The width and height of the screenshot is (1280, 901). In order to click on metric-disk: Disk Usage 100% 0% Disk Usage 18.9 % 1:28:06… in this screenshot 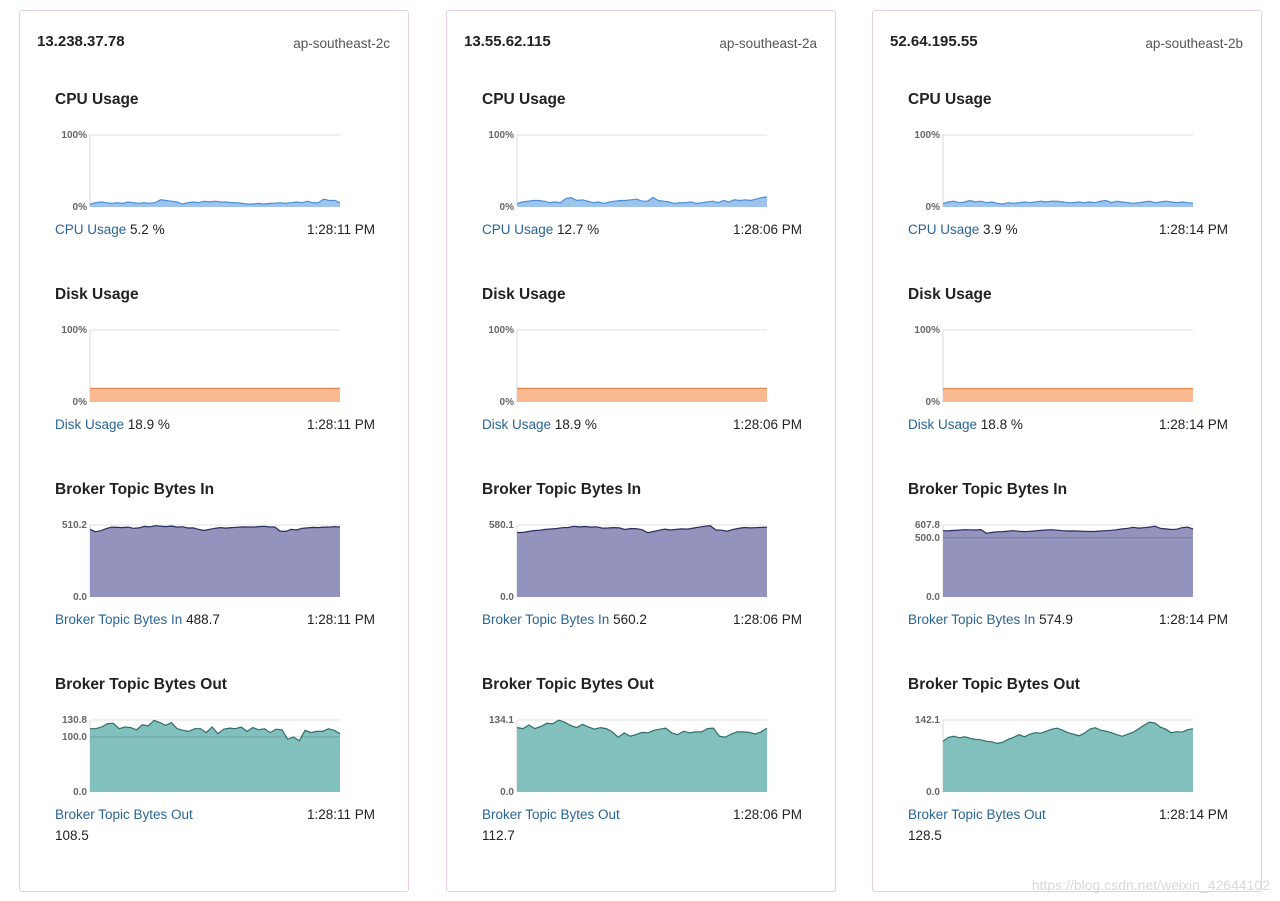, I will do `click(642, 378)`.